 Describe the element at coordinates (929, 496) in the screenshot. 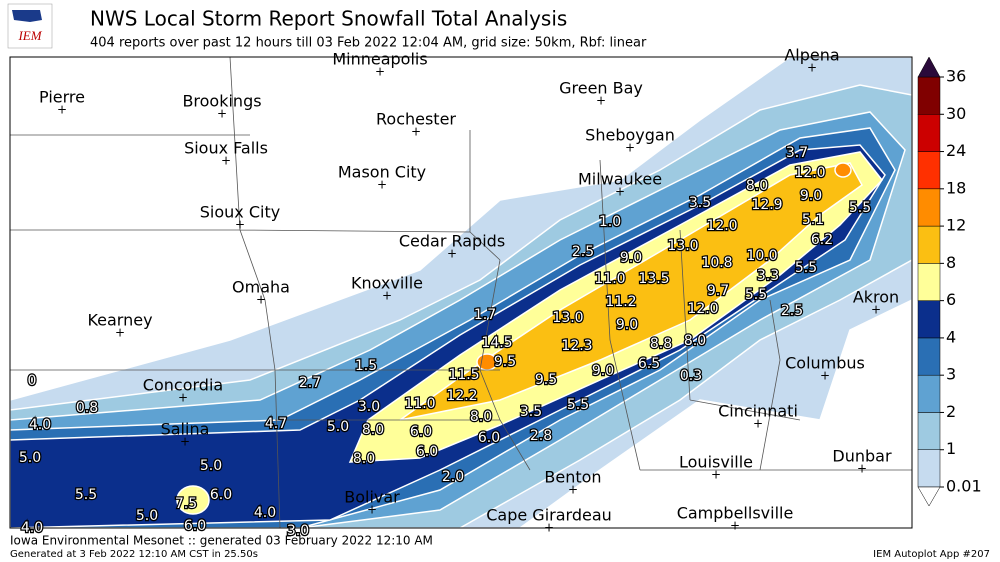

I see `colorbar-under` at that location.